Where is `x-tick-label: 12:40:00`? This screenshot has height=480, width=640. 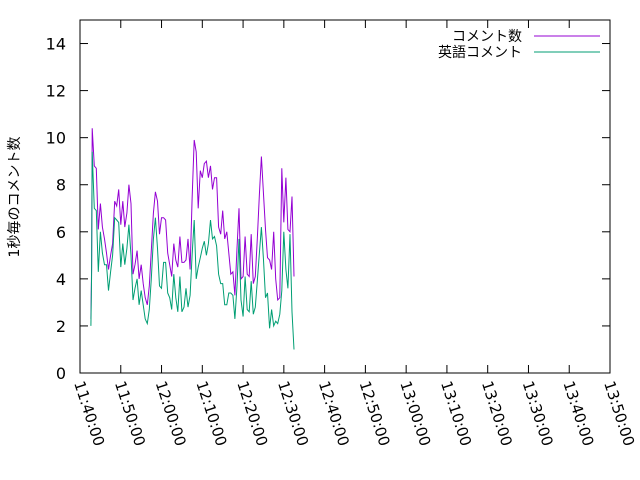 x-tick-label: 12:40:00 is located at coordinates (334, 414).